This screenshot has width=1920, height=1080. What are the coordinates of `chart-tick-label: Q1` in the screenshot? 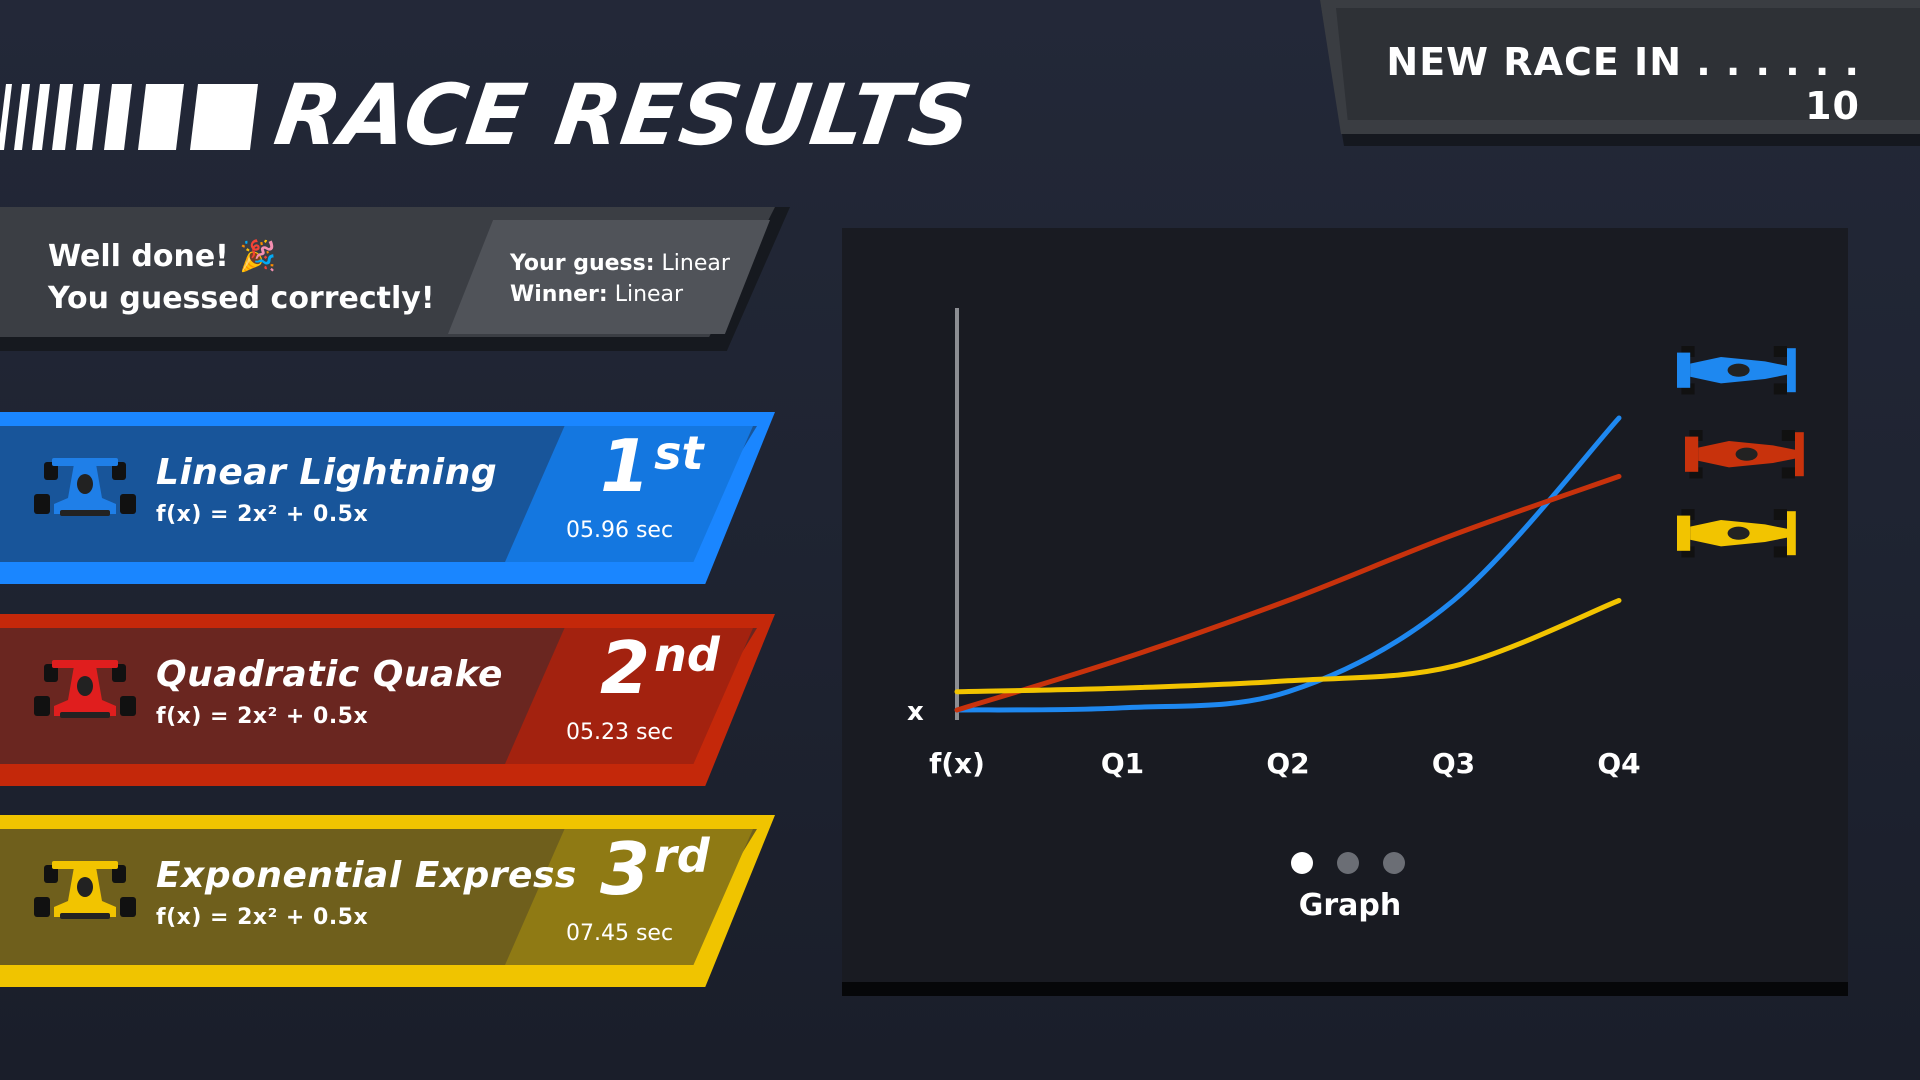 It's located at (1122, 763).